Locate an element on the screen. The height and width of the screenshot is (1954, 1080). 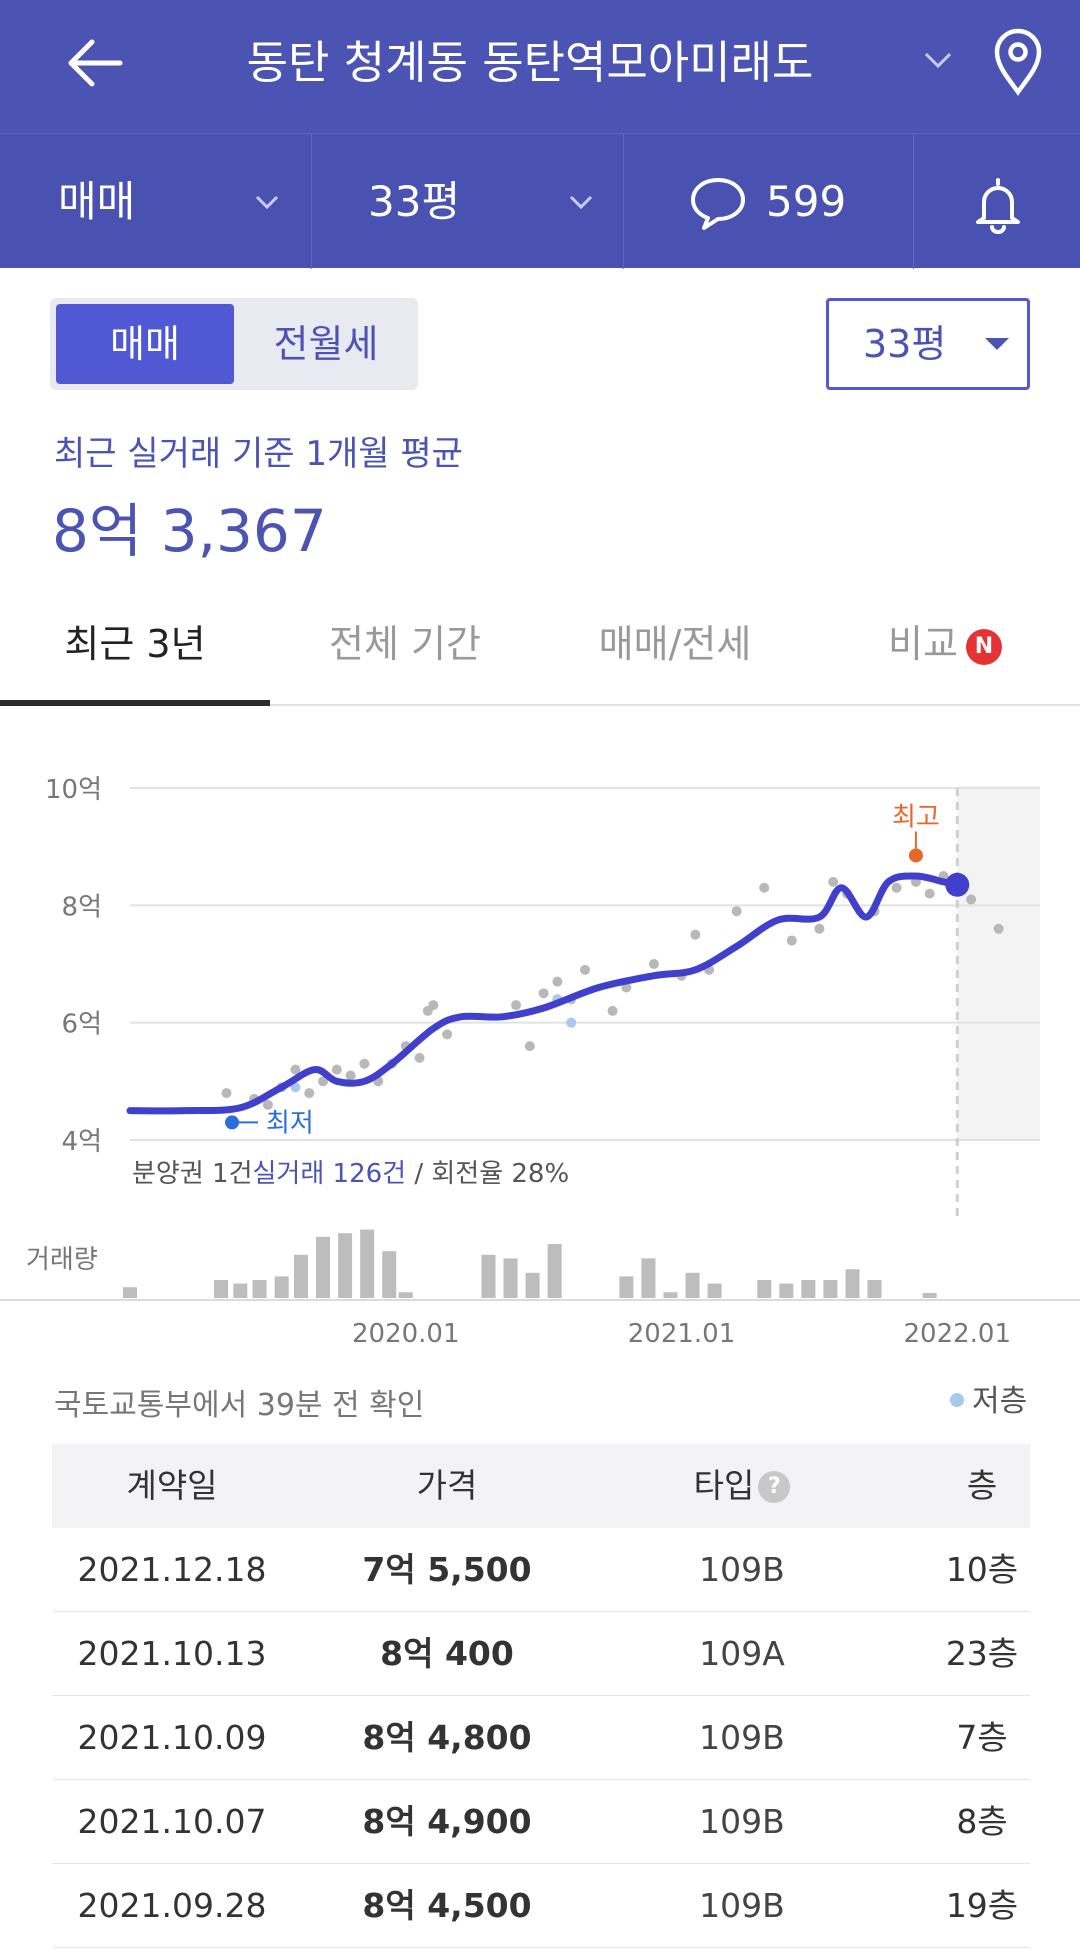
toggle-sale: 매매 is located at coordinates (145, 344).